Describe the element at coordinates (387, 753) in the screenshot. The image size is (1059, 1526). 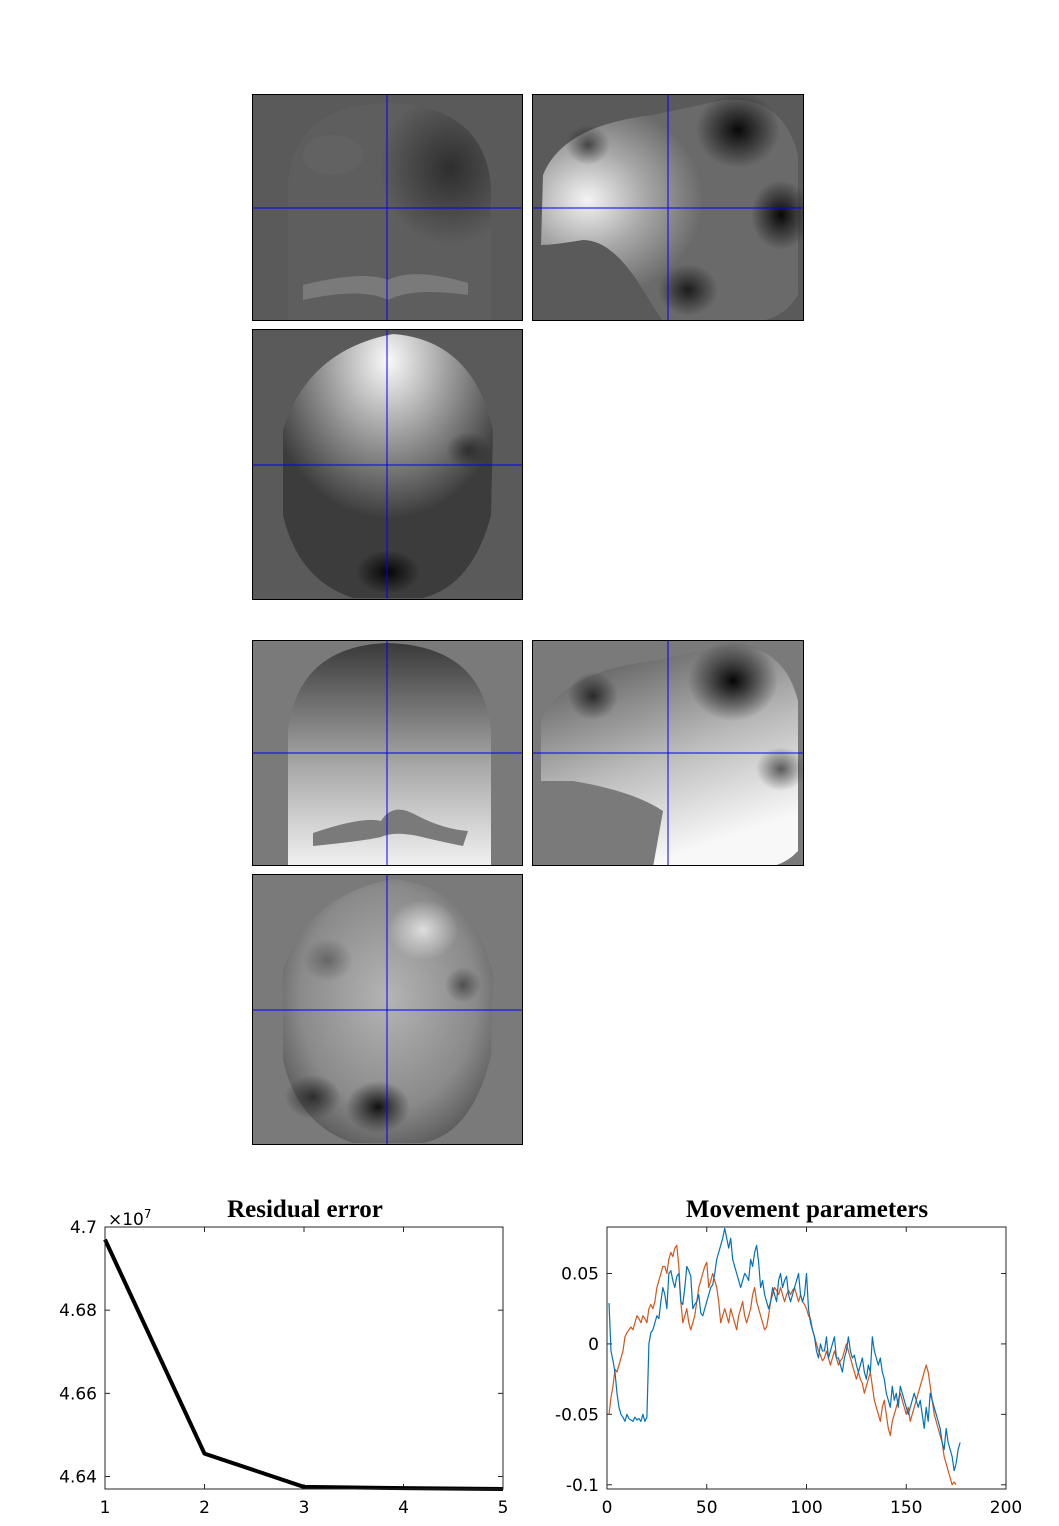
I see `field-map-2-coronal-slice` at that location.